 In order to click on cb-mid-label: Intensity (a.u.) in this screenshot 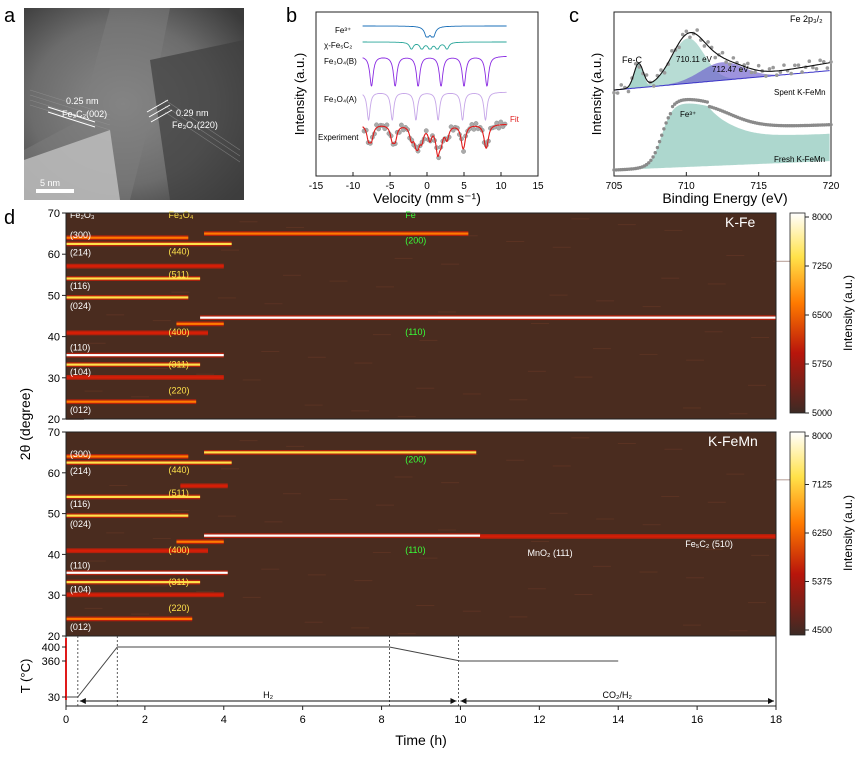, I will do `click(848, 533)`.